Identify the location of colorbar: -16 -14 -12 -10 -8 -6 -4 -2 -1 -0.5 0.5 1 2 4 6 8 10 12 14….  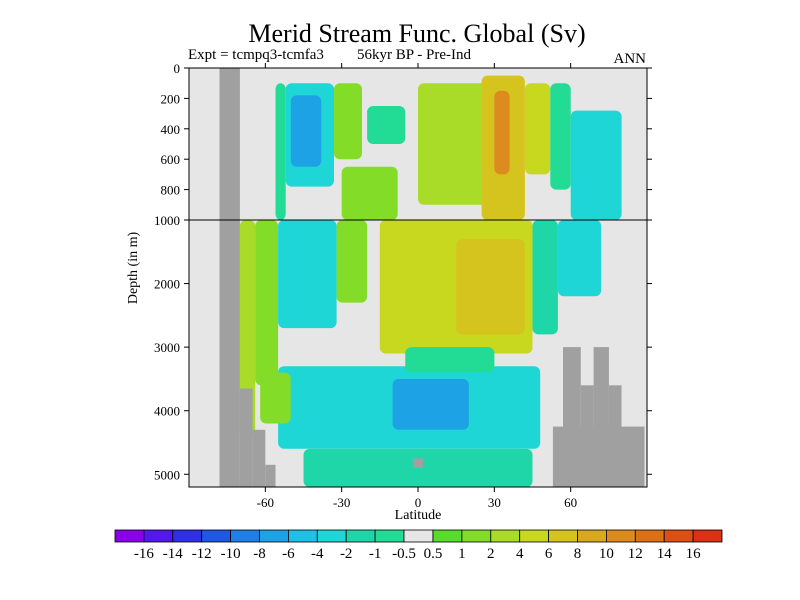
(418, 545).